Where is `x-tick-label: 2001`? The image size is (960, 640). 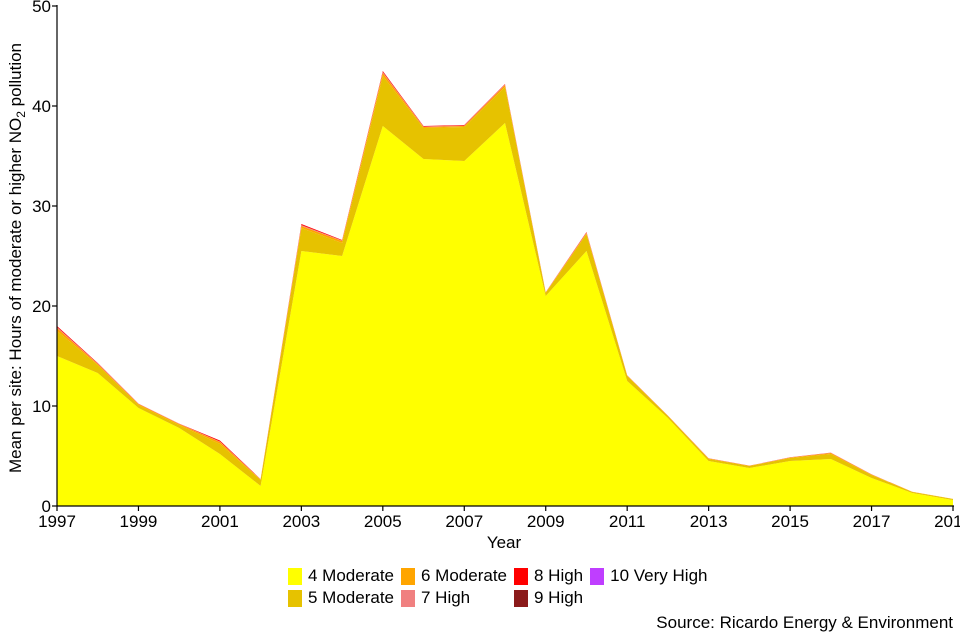
x-tick-label: 2001 is located at coordinates (220, 521).